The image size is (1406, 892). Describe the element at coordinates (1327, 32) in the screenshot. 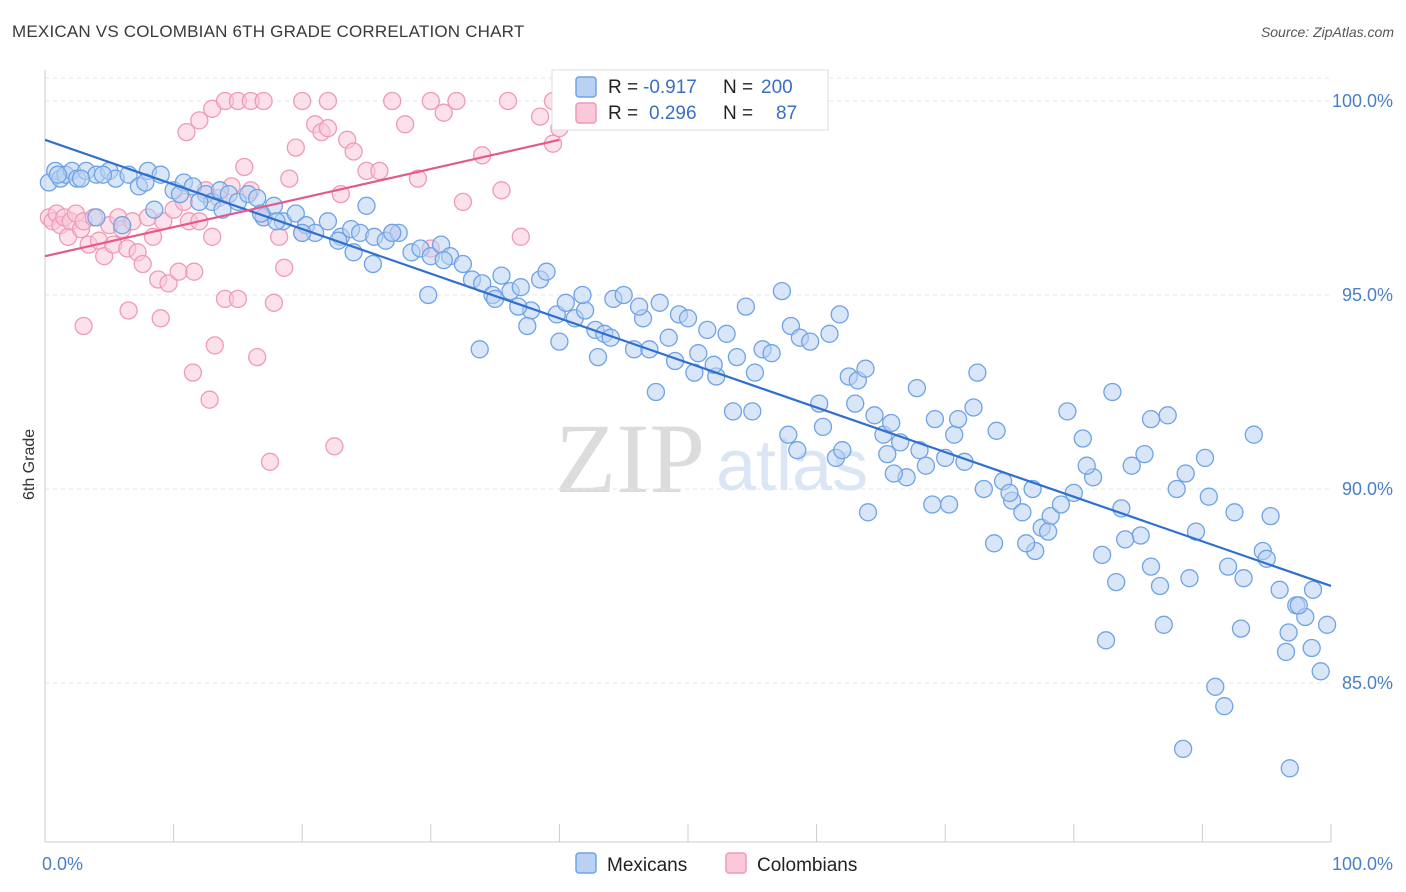

I see `source-credit: Source: ZipAtlas.com` at that location.